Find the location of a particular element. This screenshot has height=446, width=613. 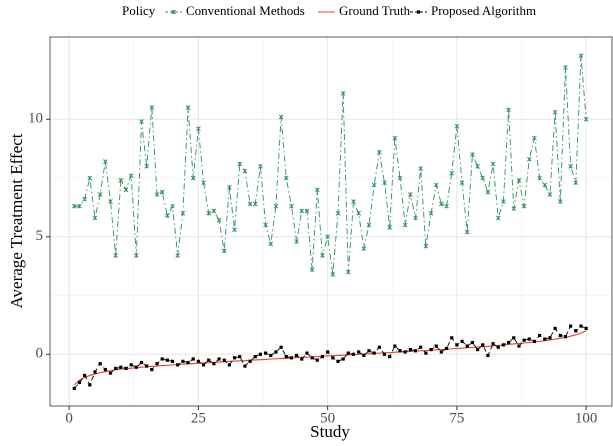

legend-label: Conventional Methods is located at coordinates (245, 10).